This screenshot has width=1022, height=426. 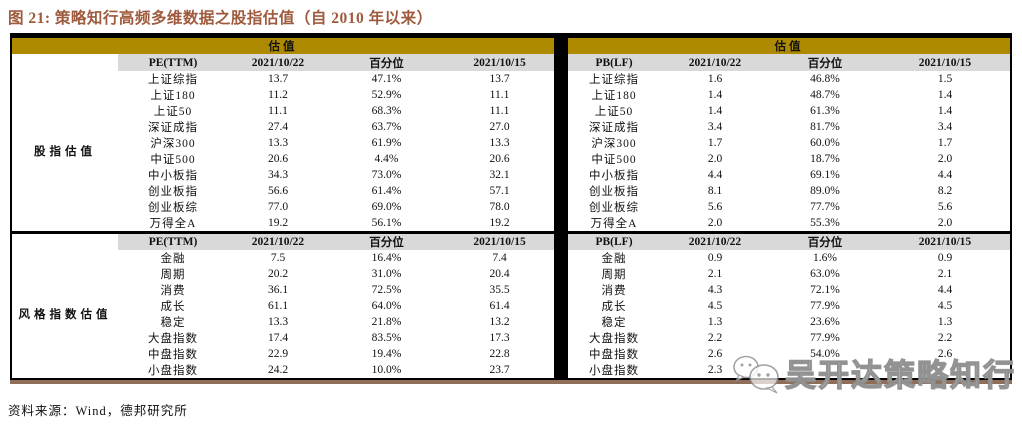 What do you see at coordinates (386, 159) in the screenshot?
I see `value-cell: 4.4%` at bounding box center [386, 159].